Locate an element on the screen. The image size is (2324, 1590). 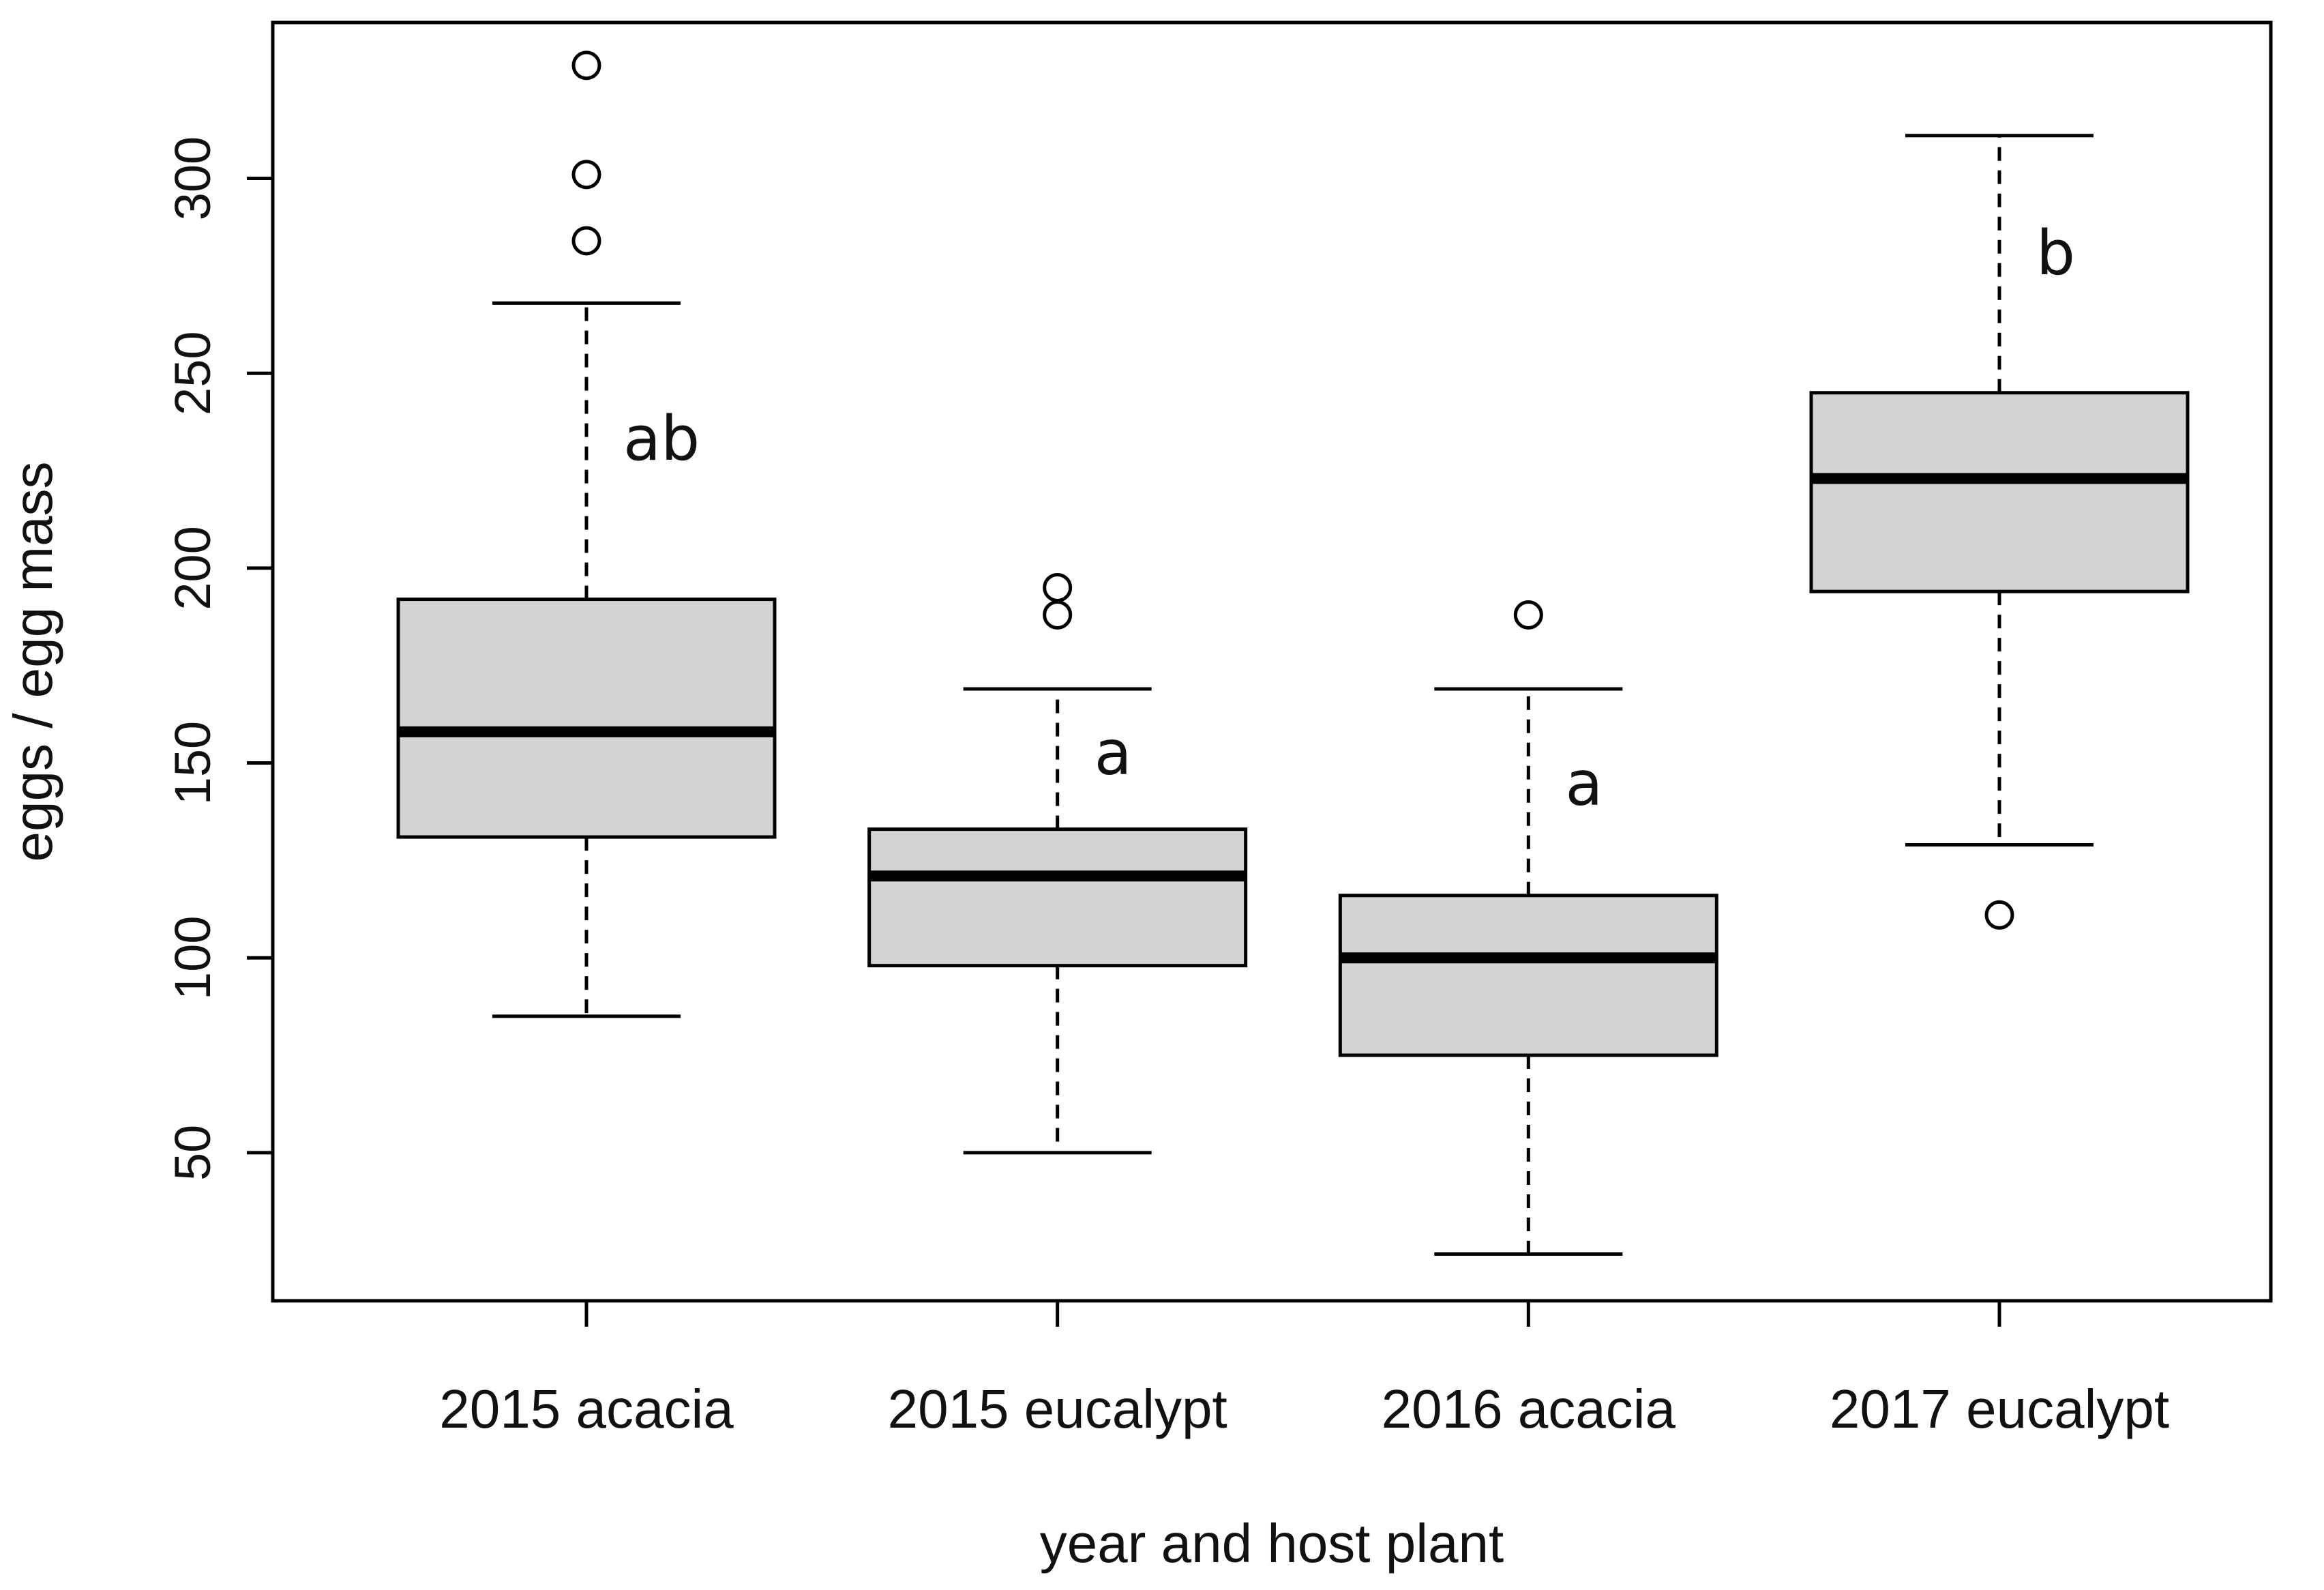
y-tick-label: 200 is located at coordinates (192, 568).